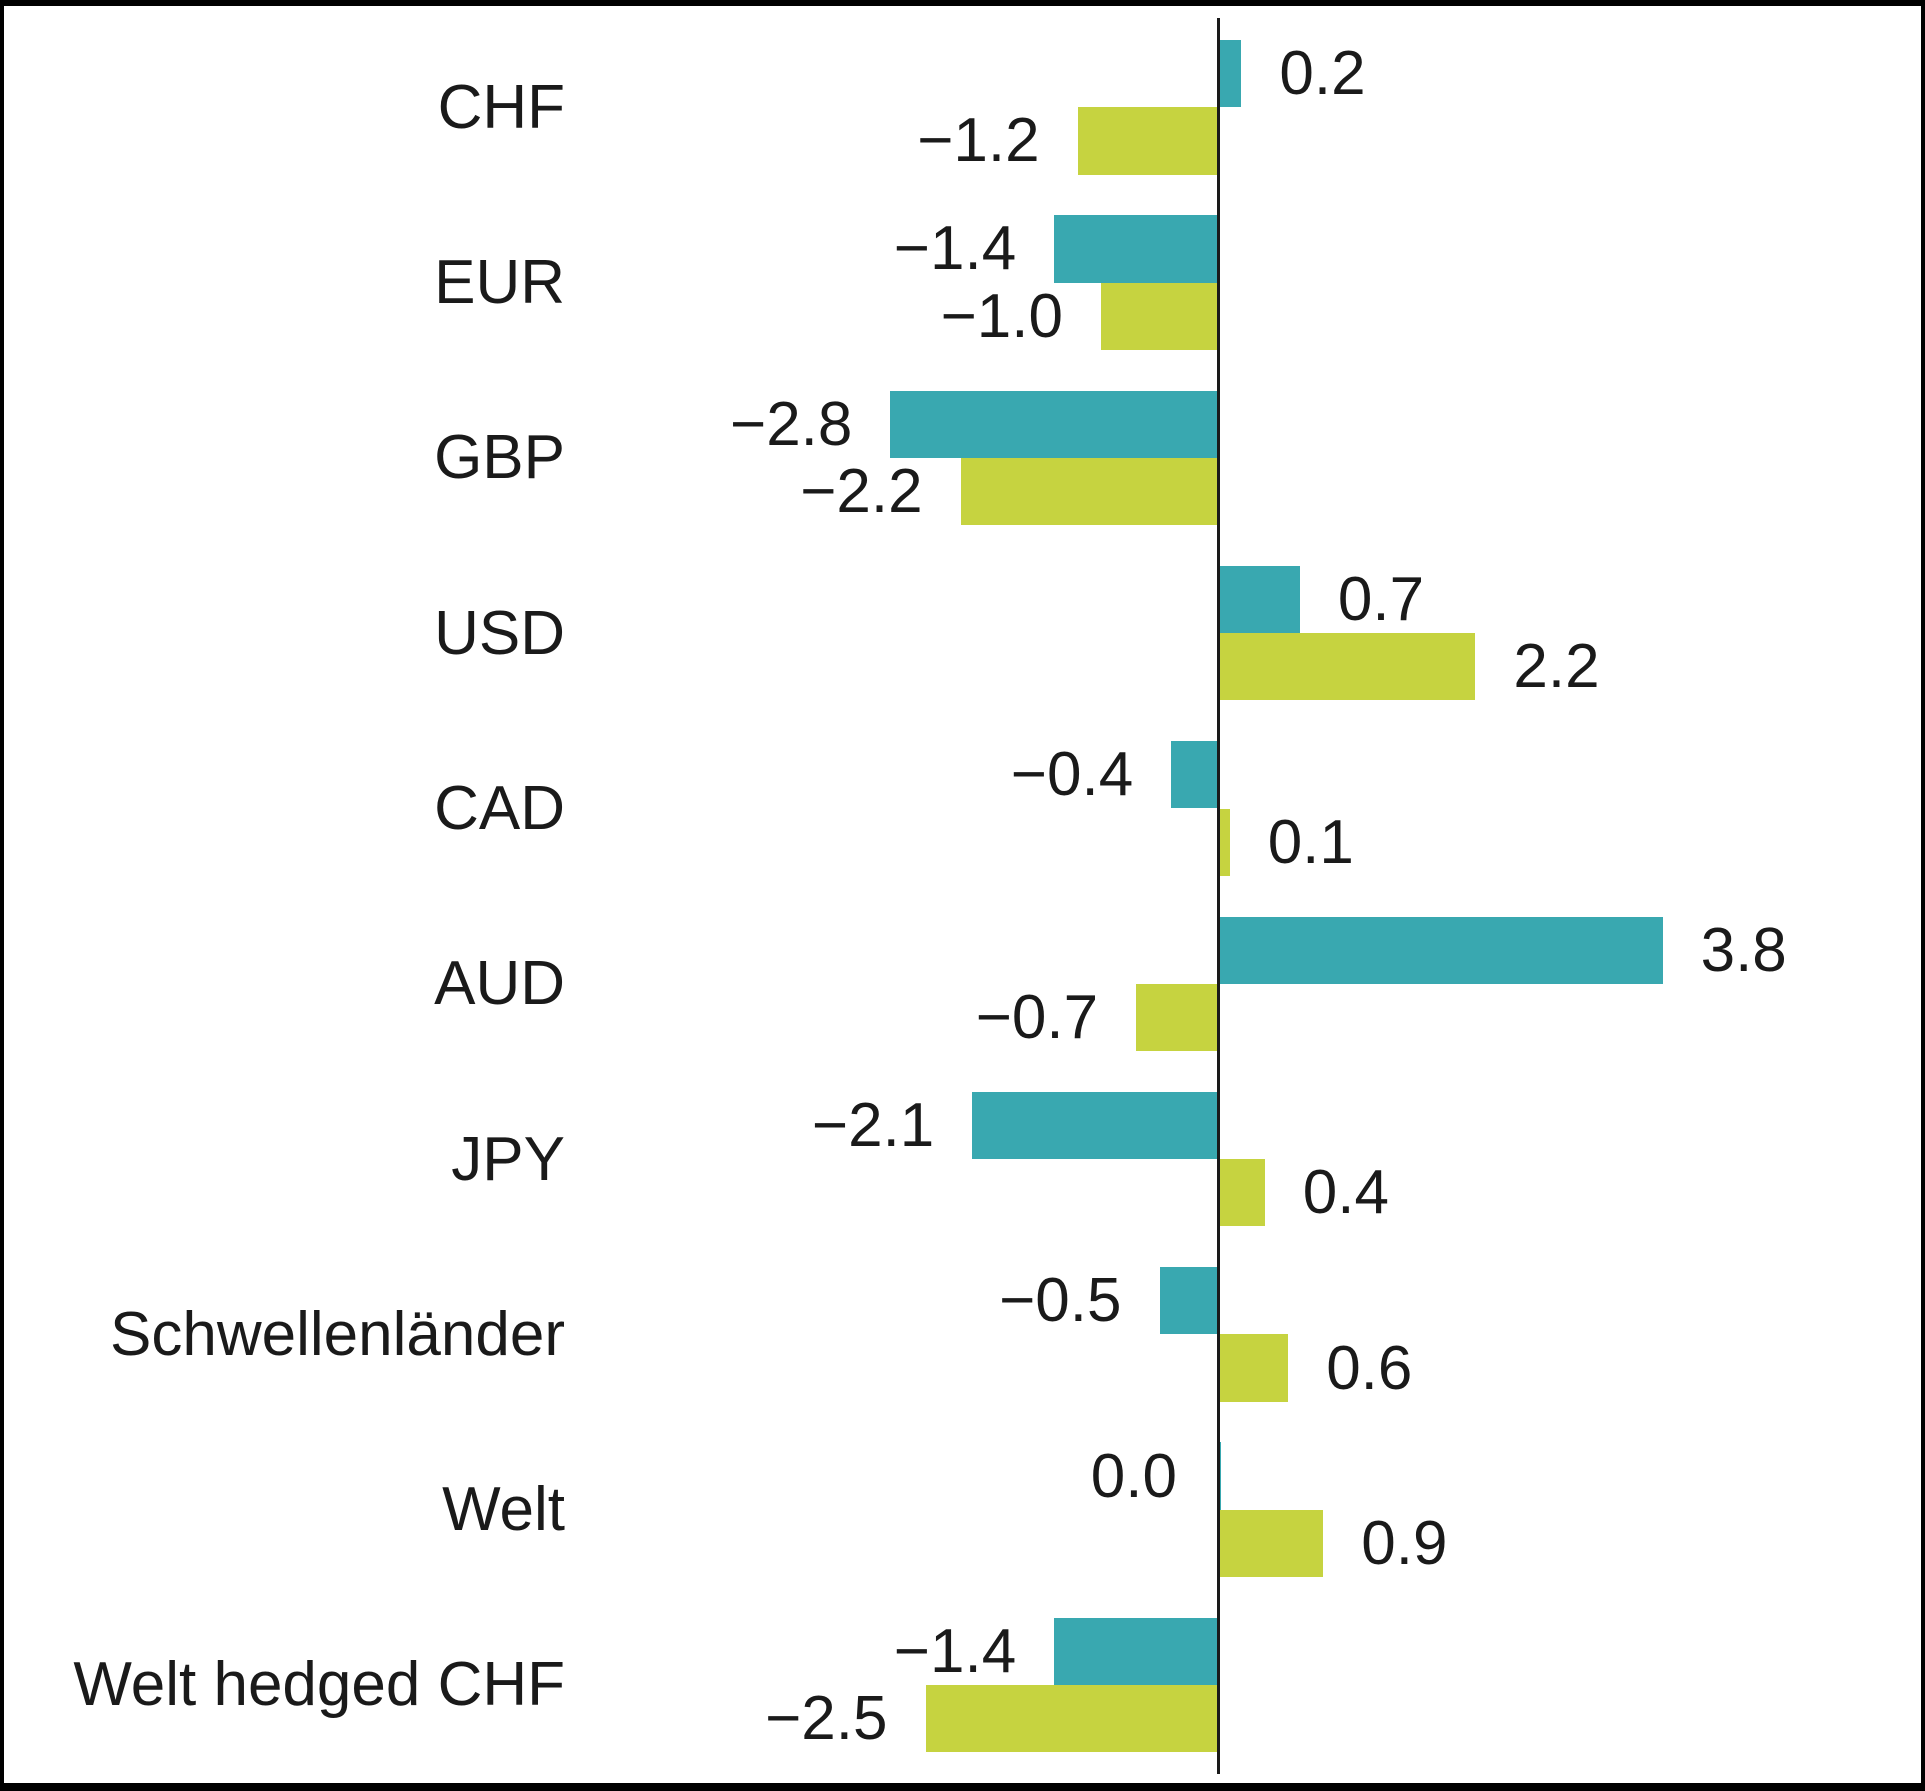 Image resolution: width=1925 pixels, height=1791 pixels. Describe the element at coordinates (1037, 1017) in the screenshot. I see `value-label: −0.7` at that location.